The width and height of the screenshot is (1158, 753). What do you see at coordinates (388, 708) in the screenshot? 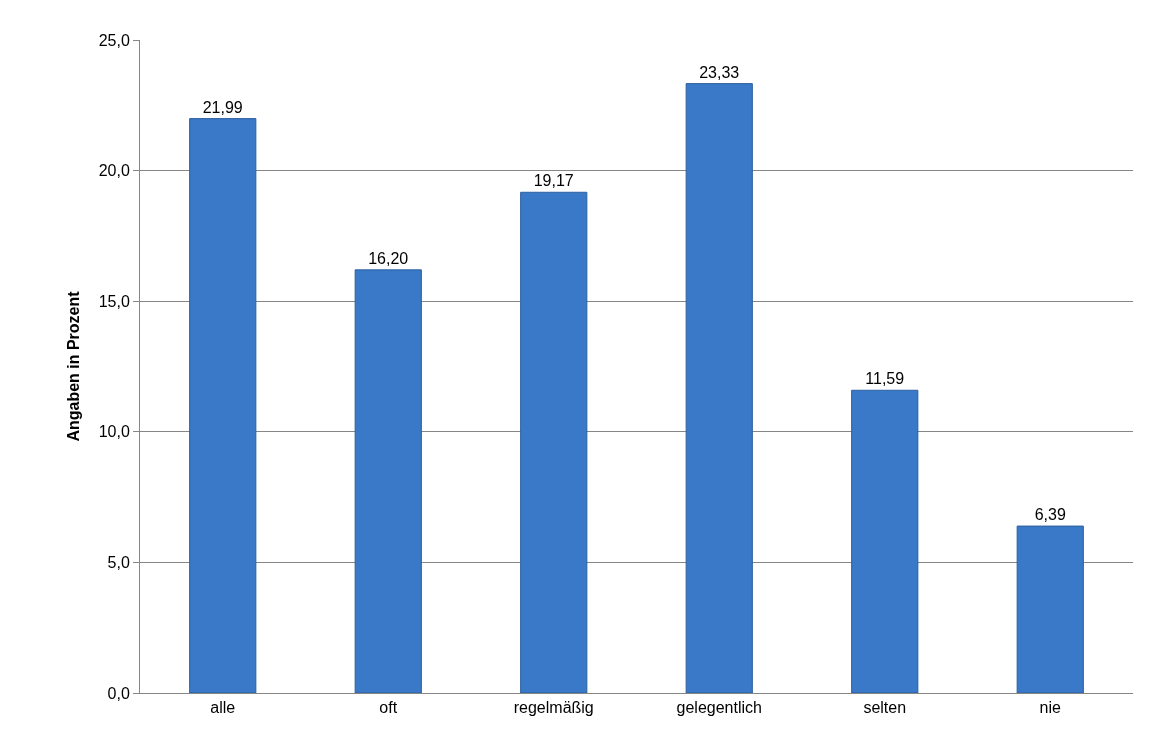
I see `x-tick-label: oft` at bounding box center [388, 708].